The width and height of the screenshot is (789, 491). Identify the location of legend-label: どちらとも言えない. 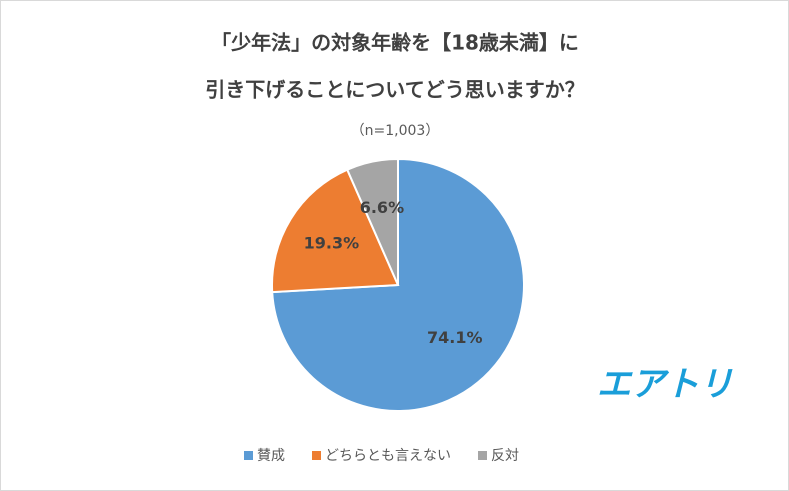
(388, 456).